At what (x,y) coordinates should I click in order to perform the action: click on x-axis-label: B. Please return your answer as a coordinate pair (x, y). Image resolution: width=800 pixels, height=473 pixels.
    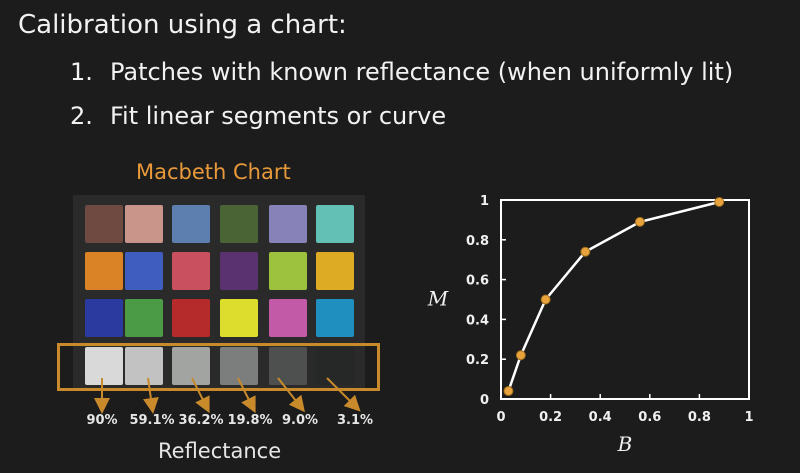
    Looking at the image, I should click on (625, 444).